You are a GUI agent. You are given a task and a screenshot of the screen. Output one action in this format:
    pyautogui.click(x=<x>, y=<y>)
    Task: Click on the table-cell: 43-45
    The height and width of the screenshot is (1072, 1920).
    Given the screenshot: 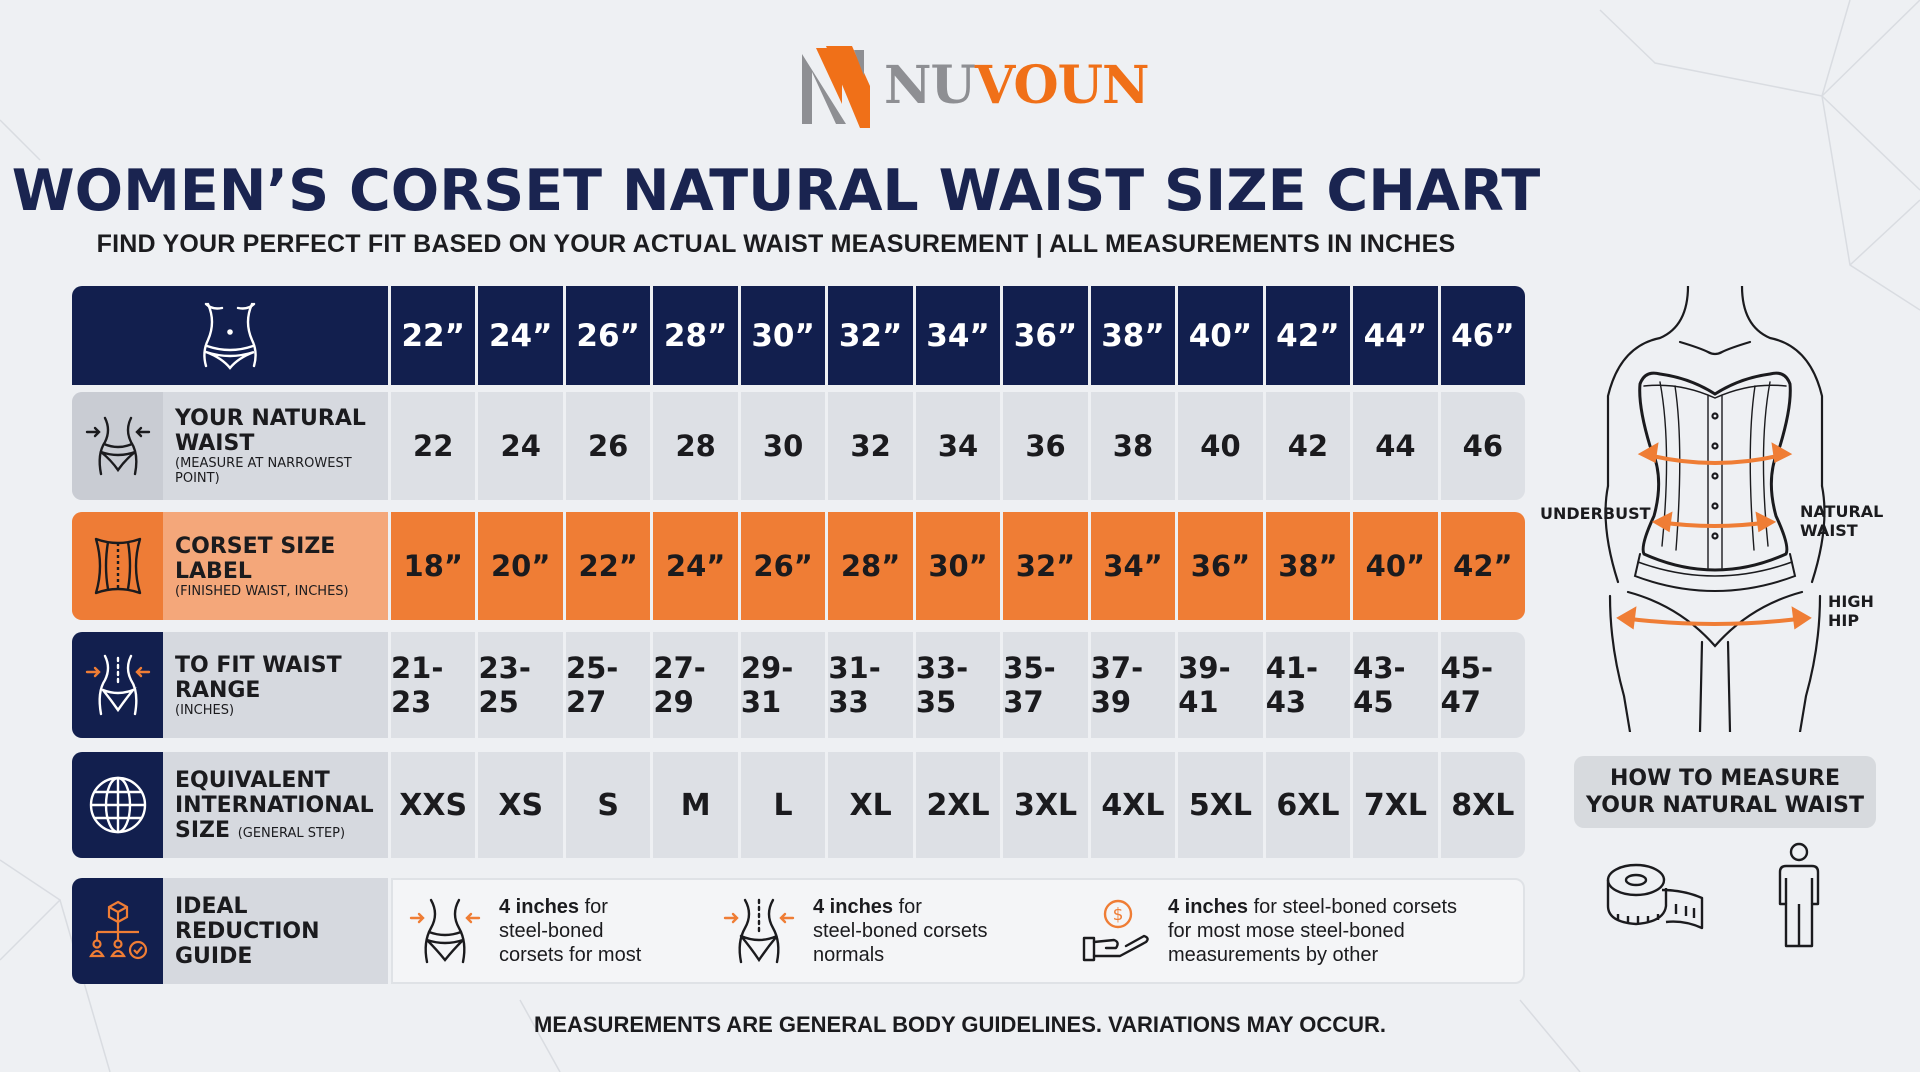 What is the action you would take?
    pyautogui.click(x=1395, y=685)
    